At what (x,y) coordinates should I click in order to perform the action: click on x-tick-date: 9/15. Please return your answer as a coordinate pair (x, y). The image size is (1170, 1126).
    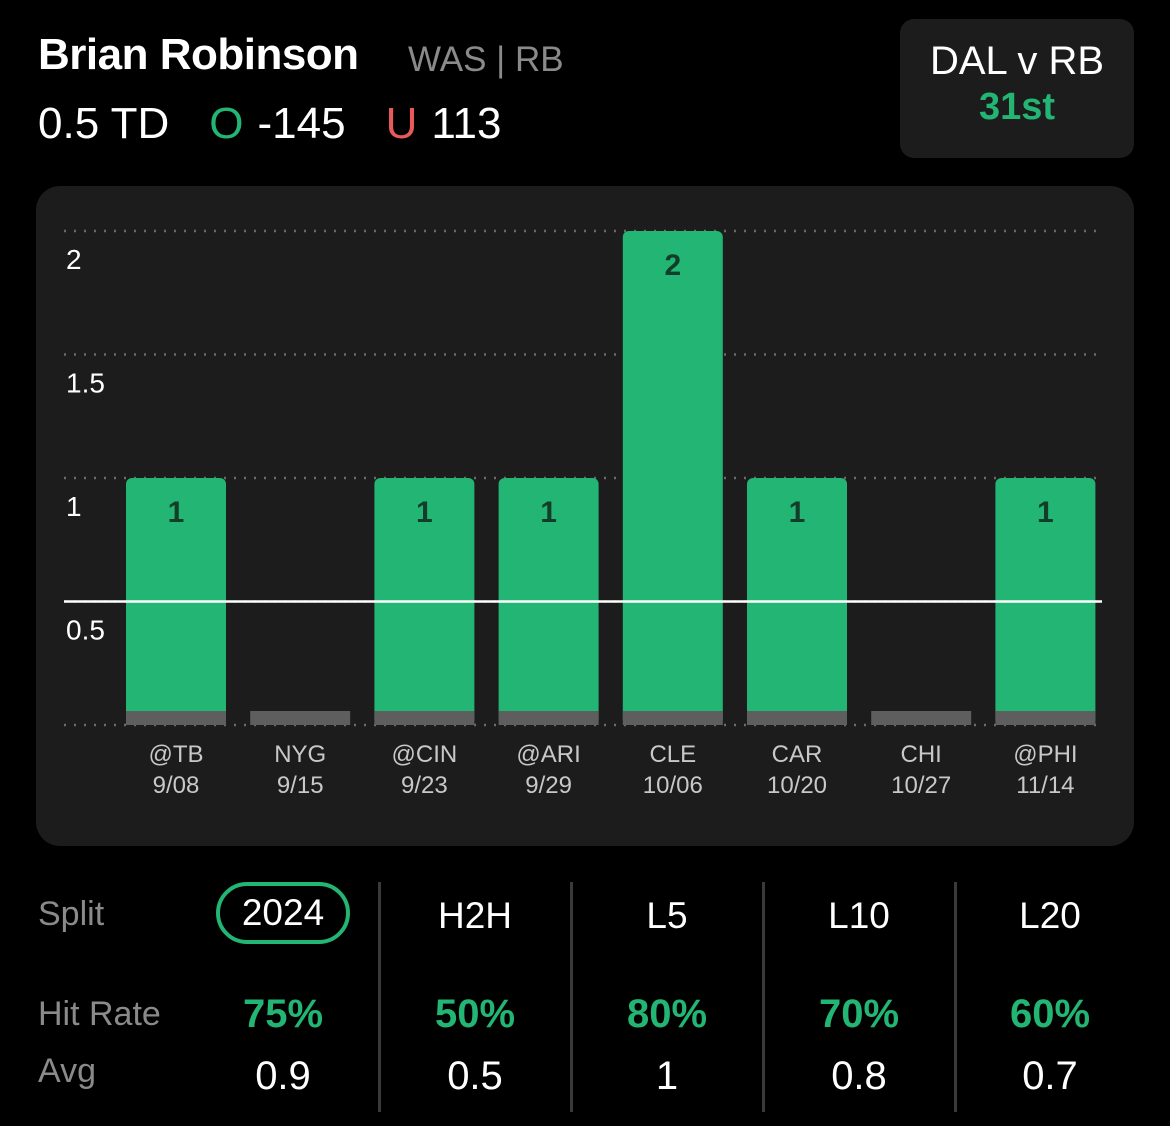
    Looking at the image, I should click on (300, 785).